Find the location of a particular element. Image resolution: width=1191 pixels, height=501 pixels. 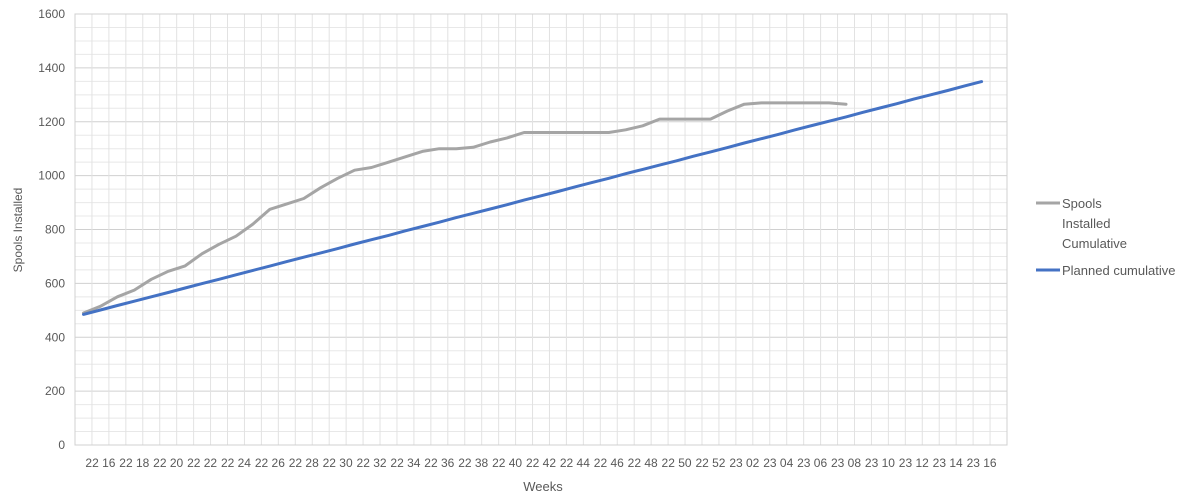

x-tick-label: 22 34 is located at coordinates (405, 463).